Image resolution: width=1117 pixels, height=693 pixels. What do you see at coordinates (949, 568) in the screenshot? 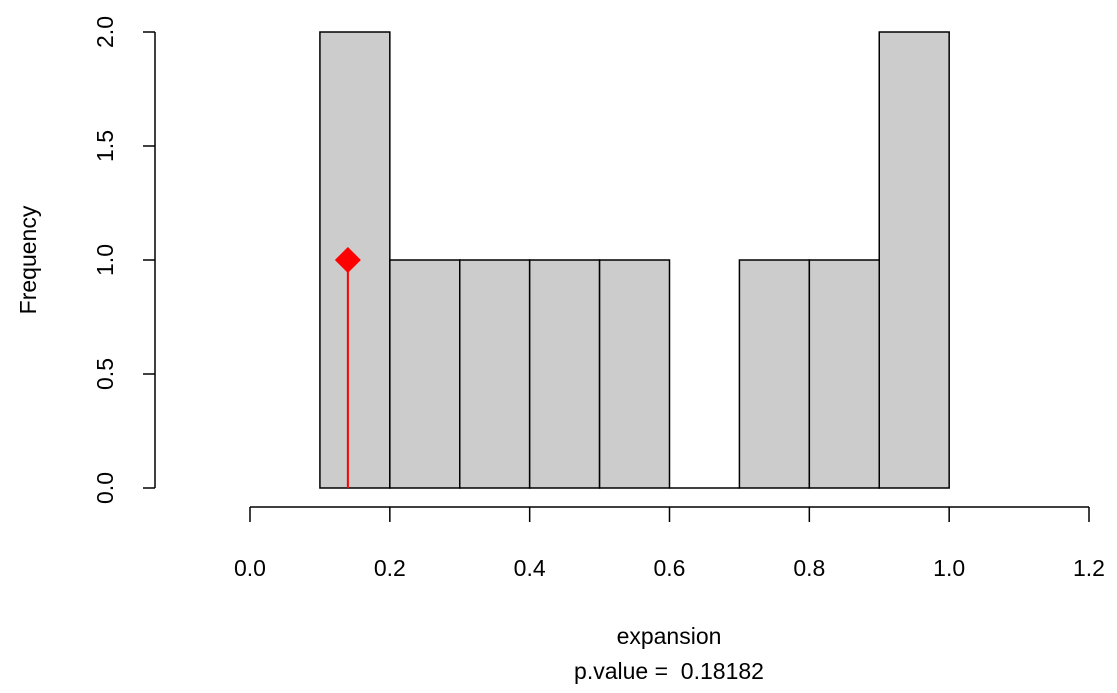
I see `x-tick-label-5: 1.0` at bounding box center [949, 568].